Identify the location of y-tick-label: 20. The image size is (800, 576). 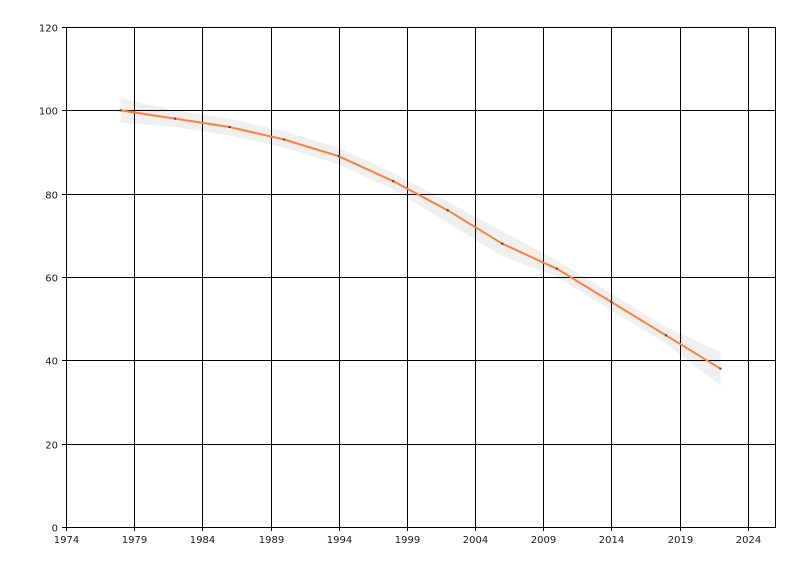
(51, 446).